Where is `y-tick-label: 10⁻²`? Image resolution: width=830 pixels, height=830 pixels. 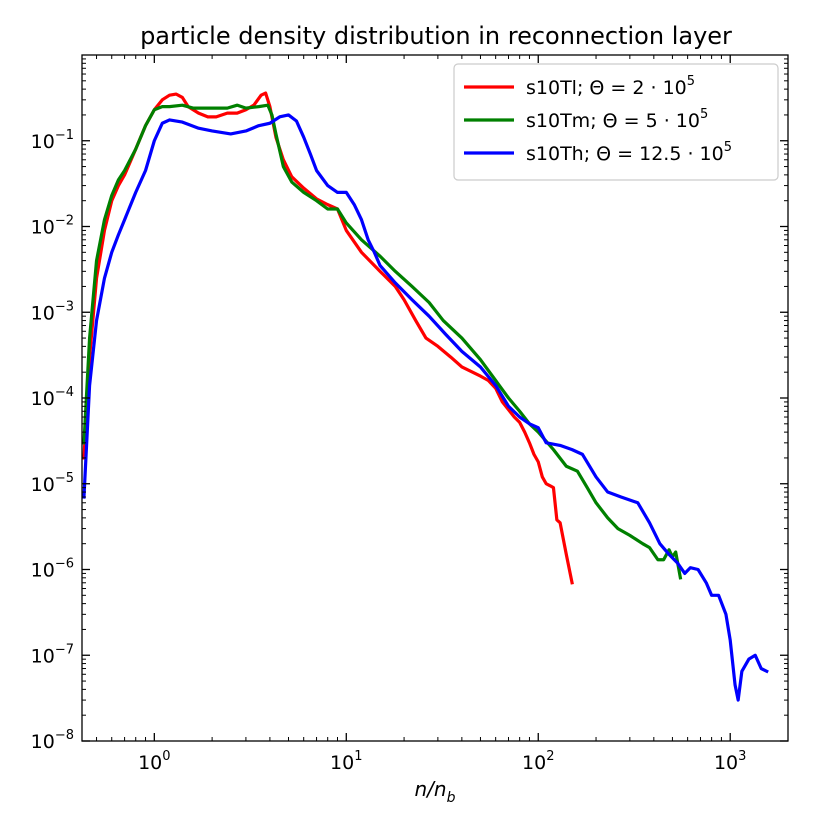
y-tick-label: 10⁻² is located at coordinates (52, 226).